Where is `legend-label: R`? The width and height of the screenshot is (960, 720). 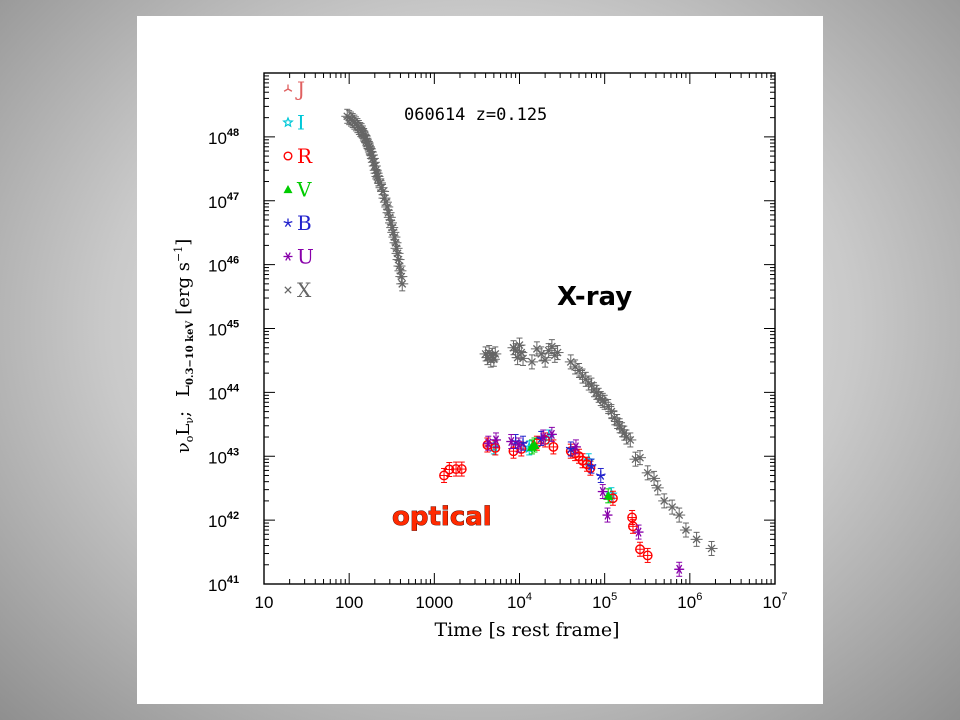
legend-label: R is located at coordinates (305, 156).